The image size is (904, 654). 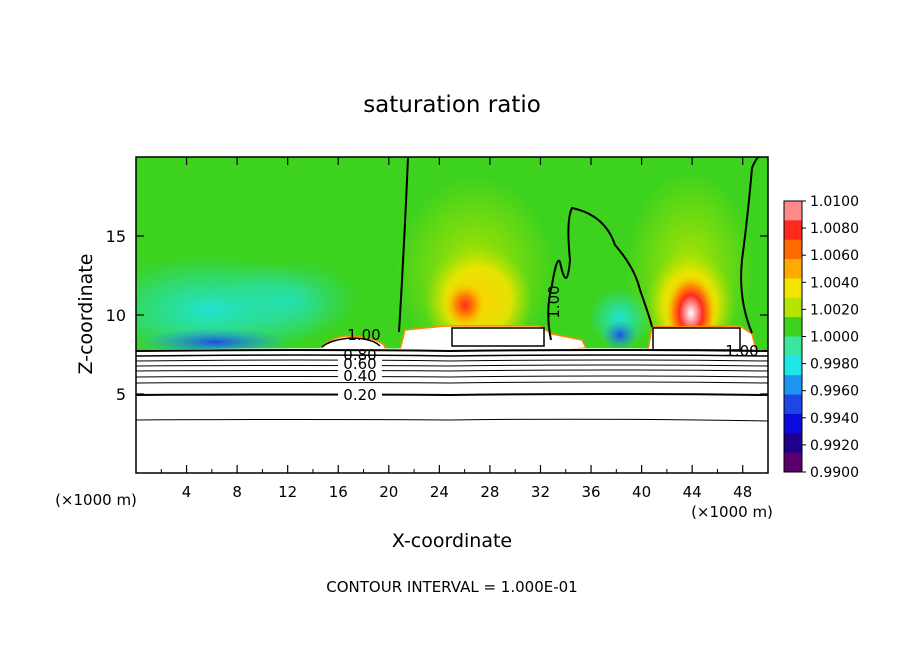 I want to click on x-tick-label: 32, so click(x=540, y=492).